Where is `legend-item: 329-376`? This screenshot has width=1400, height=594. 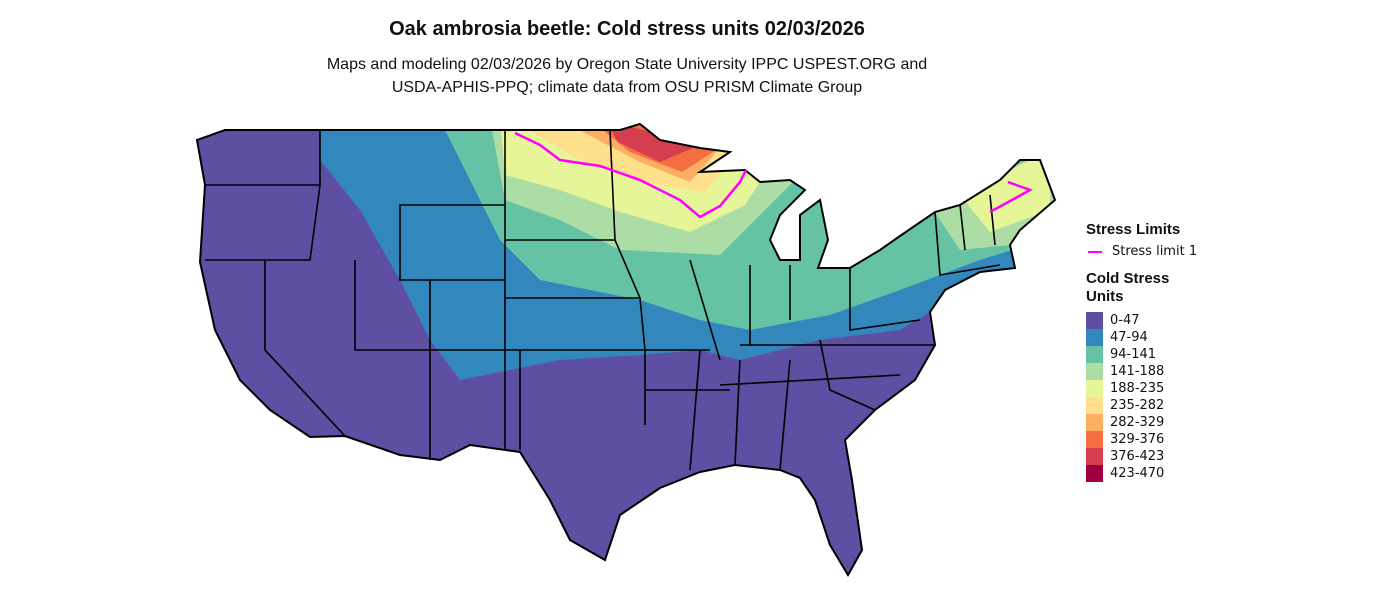
legend-item: 329-376 is located at coordinates (1141, 439).